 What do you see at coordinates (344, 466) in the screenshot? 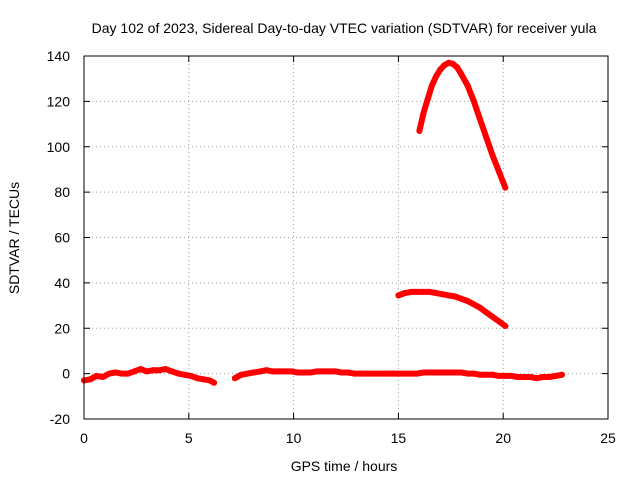
I see `x-axis-label: GPS time / hours` at bounding box center [344, 466].